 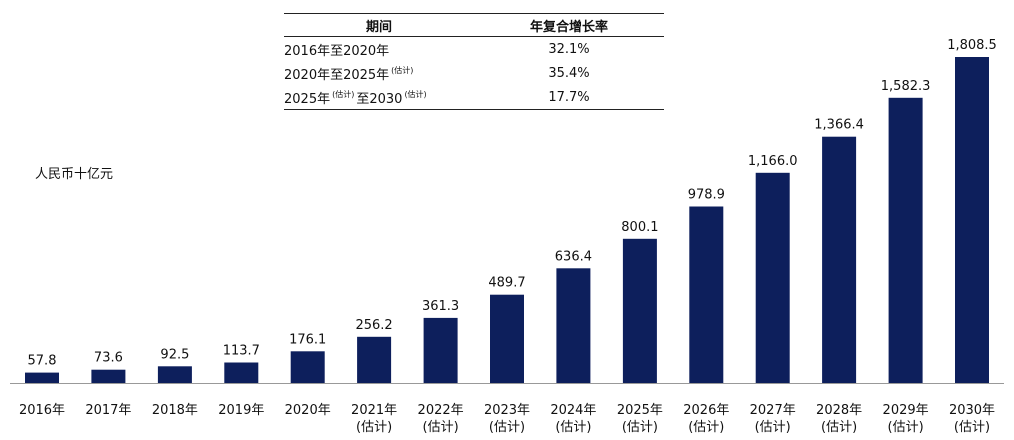 I want to click on x-tick-label: 2020年, so click(x=308, y=410).